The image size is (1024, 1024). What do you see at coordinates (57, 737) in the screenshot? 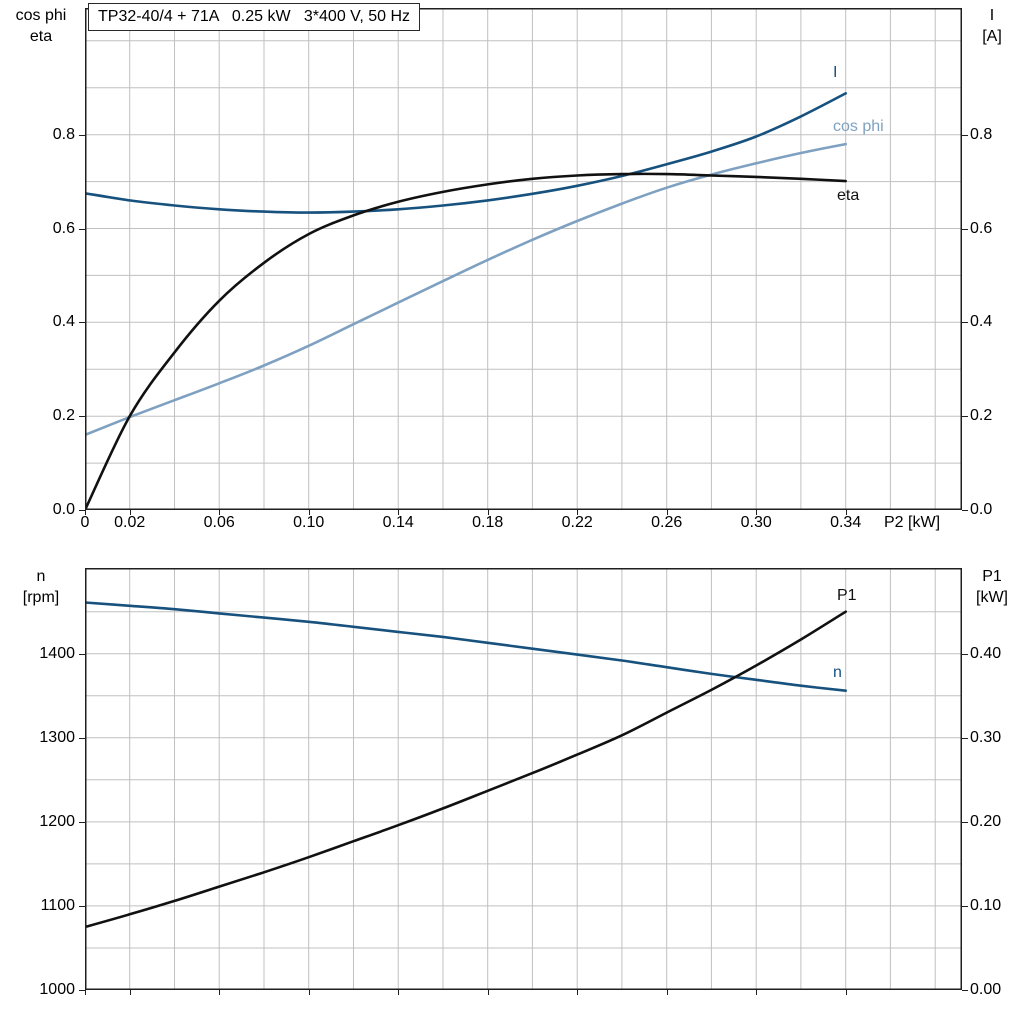
I see `y-tick-label-left: 1300` at bounding box center [57, 737].